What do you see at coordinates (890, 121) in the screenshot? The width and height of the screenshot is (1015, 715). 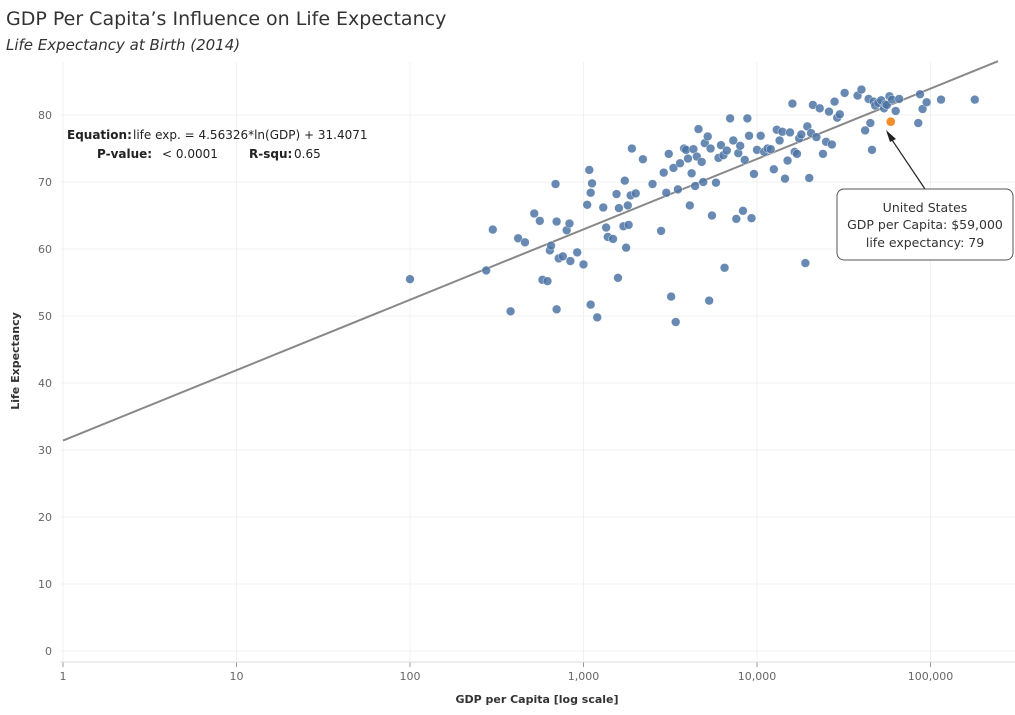 I see `highlight-point-united-states` at bounding box center [890, 121].